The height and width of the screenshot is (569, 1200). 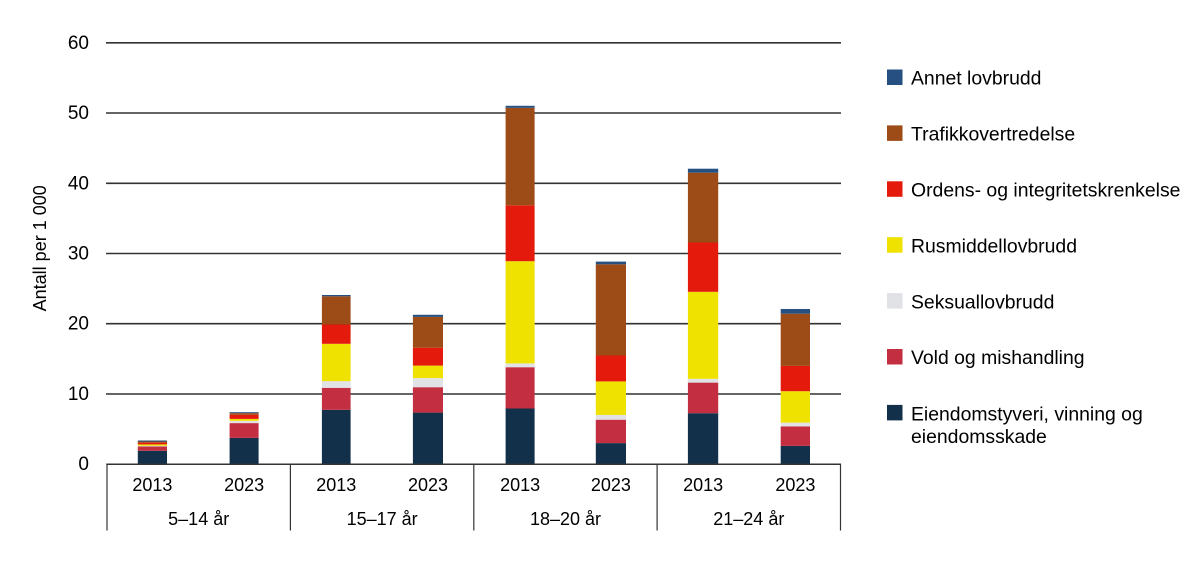 I want to click on svg-text: Annet lovbrudd, so click(x=976, y=79).